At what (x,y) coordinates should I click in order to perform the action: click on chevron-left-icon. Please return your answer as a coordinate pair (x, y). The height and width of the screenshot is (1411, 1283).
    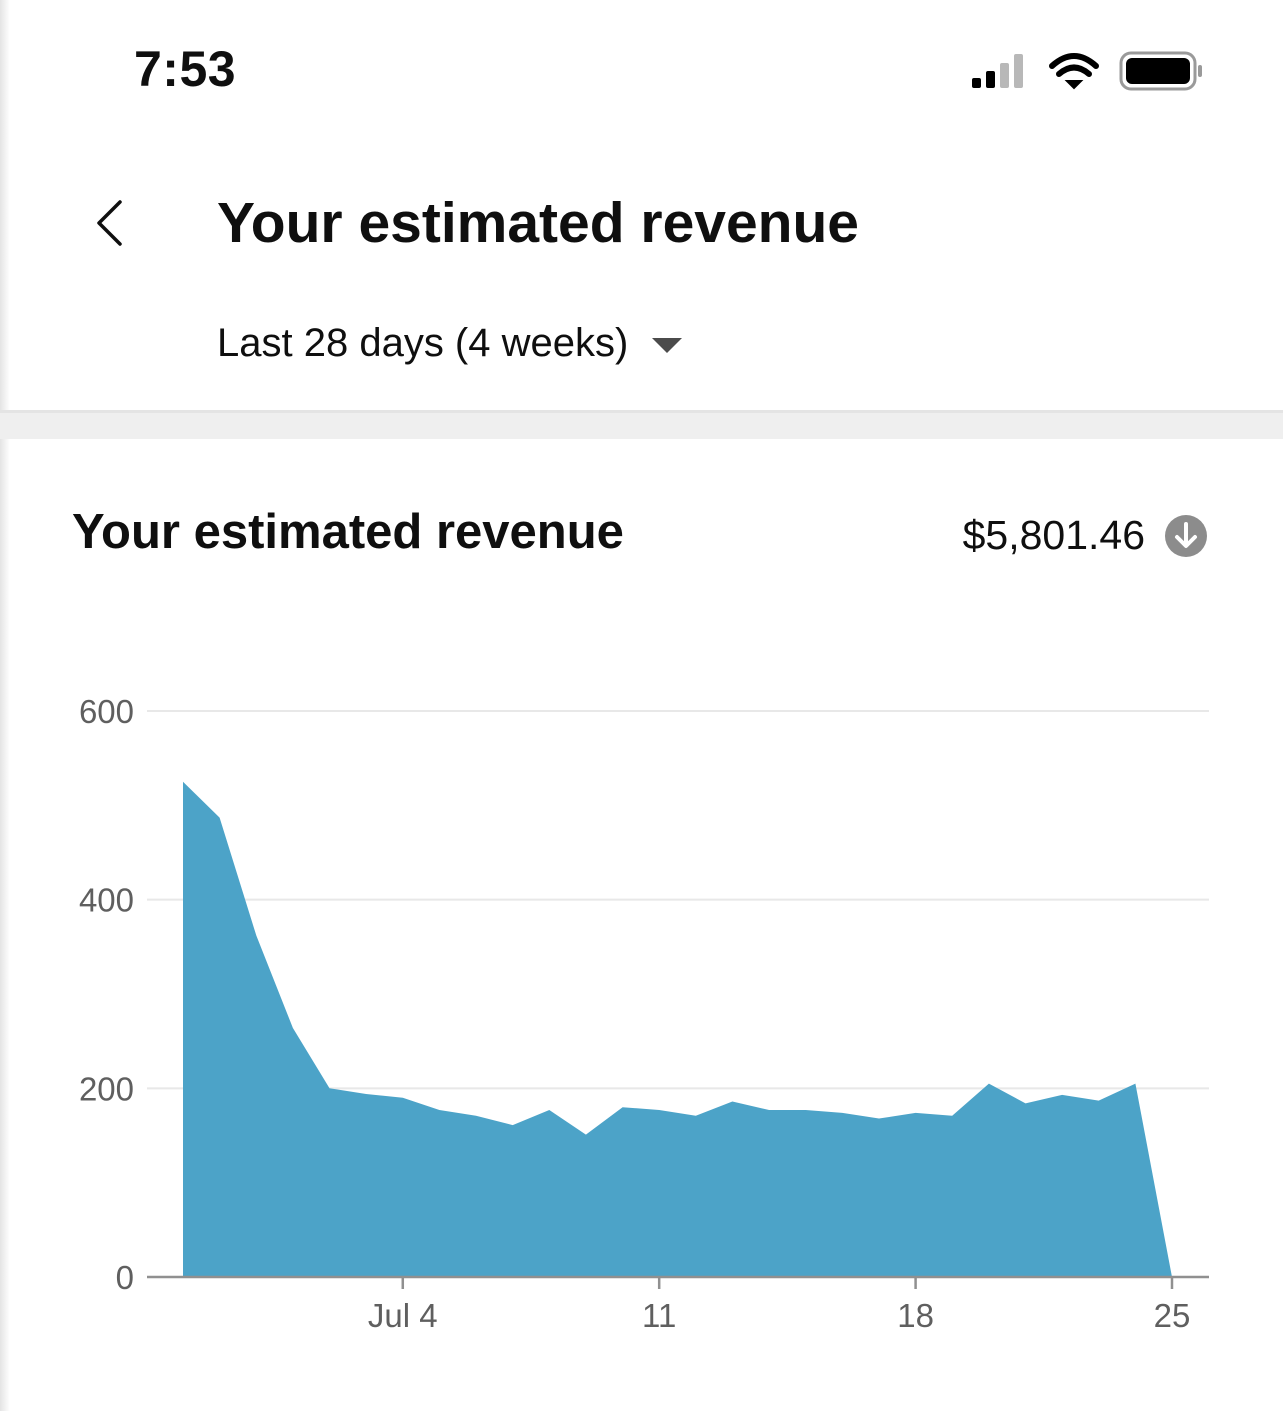
    Looking at the image, I should click on (109, 223).